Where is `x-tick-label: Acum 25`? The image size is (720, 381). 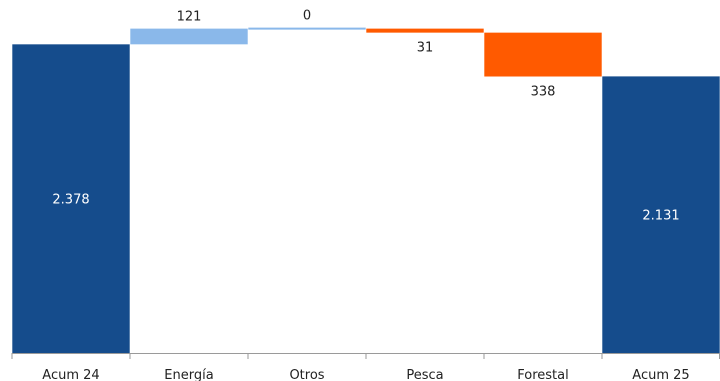
x-tick-label: Acum 25 is located at coordinates (660, 374).